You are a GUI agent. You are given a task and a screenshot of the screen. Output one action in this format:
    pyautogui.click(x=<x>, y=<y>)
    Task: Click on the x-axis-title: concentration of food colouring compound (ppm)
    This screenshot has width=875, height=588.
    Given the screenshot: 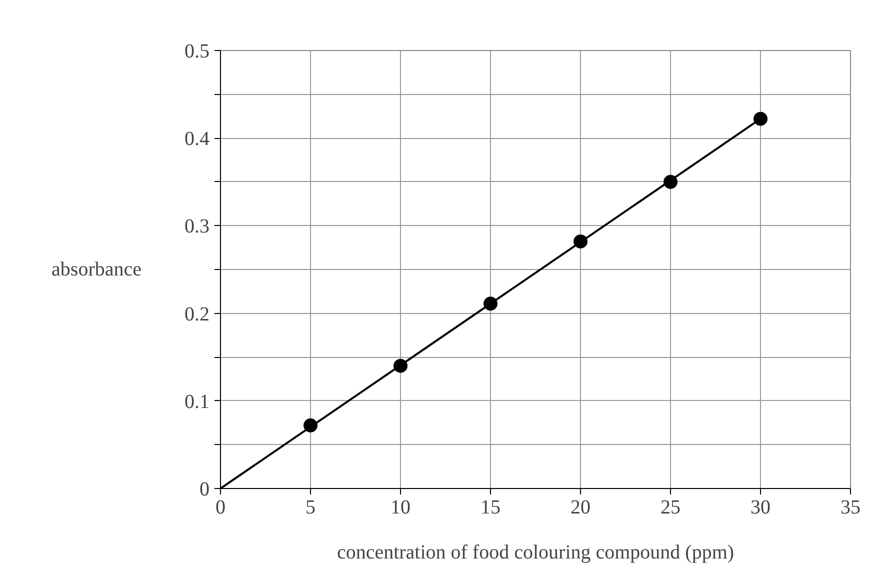 What is the action you would take?
    pyautogui.click(x=535, y=553)
    